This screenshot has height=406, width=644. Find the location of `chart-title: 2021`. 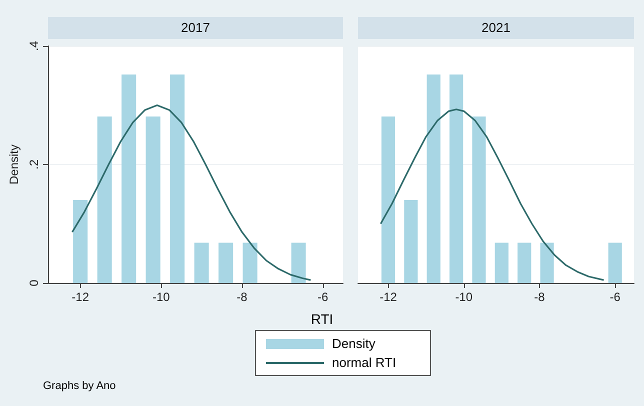

chart-title: 2021 is located at coordinates (496, 28).